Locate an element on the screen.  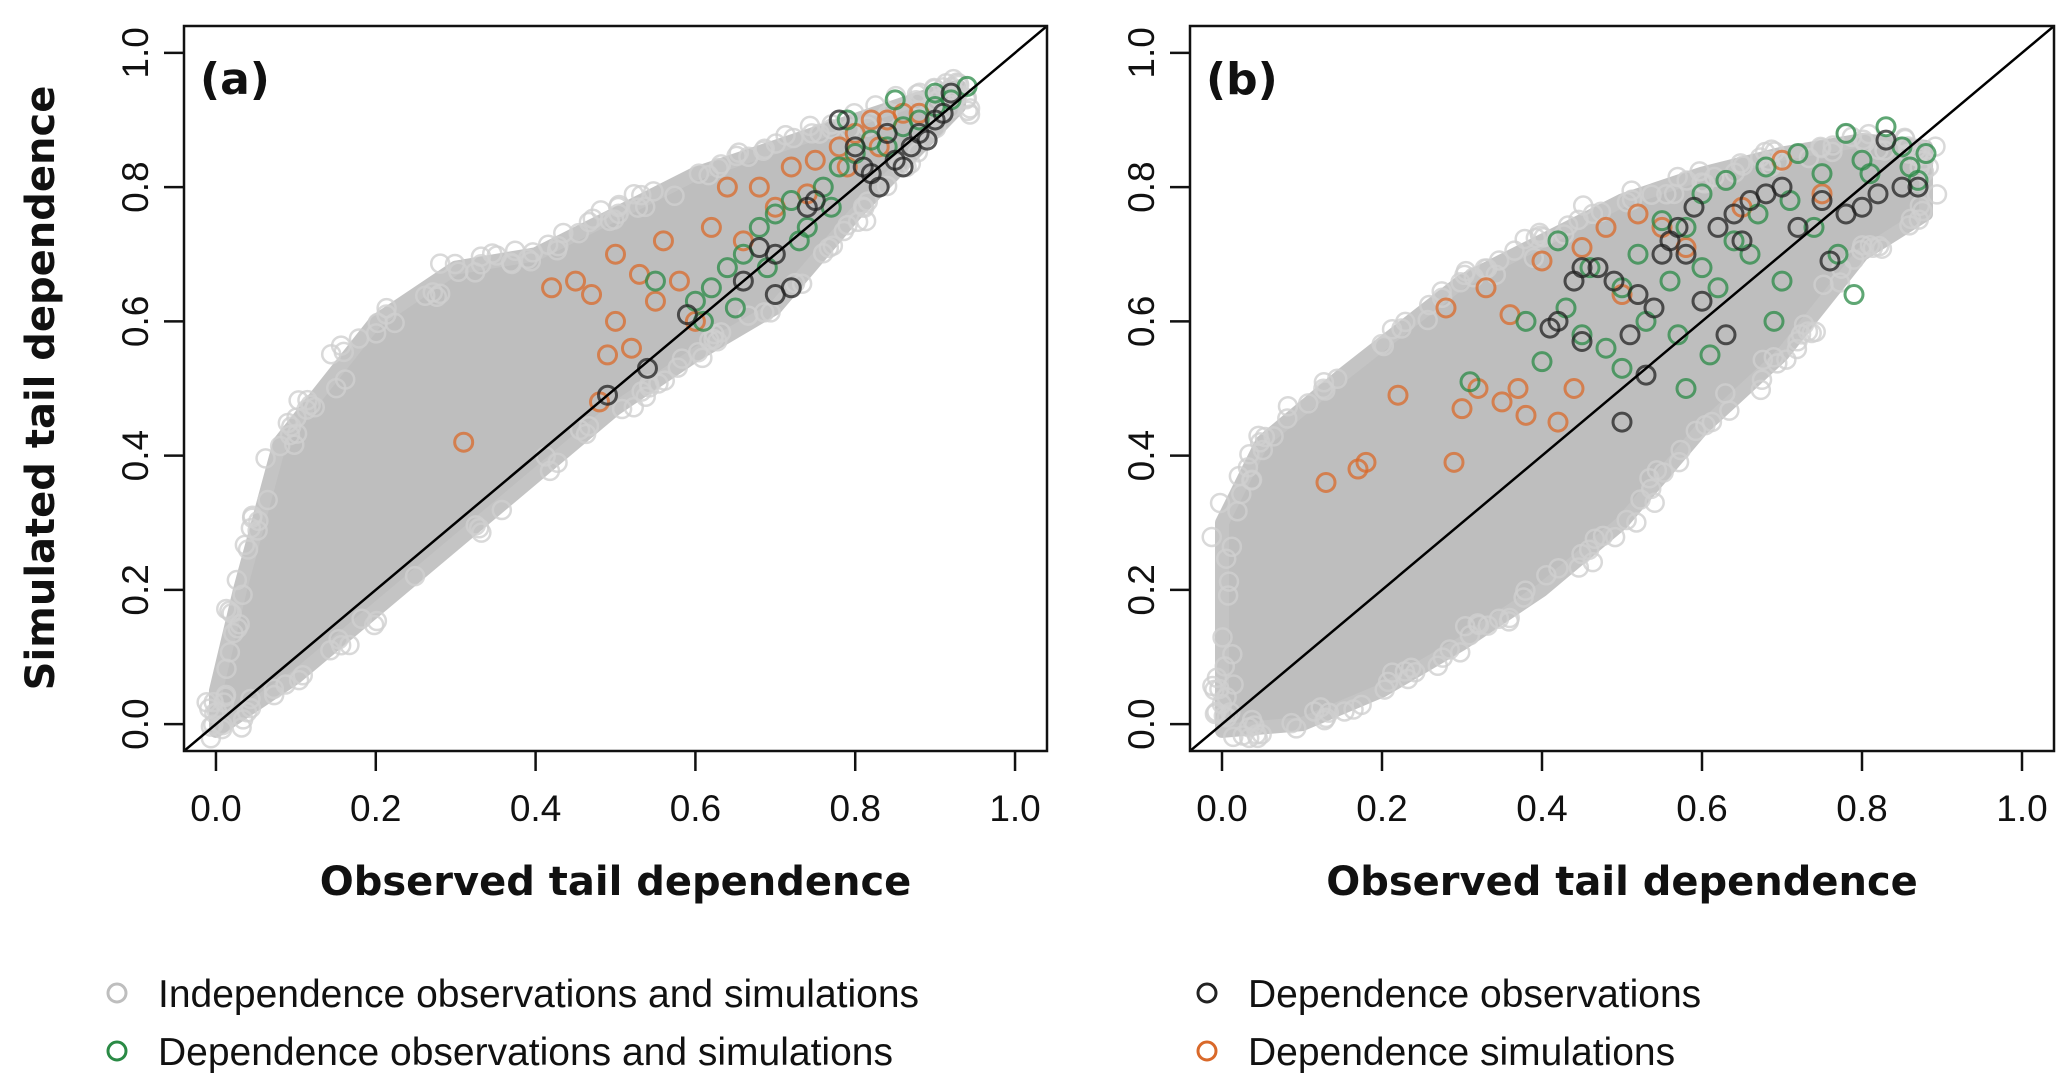
x-tick-label: 0.8 is located at coordinates (1861, 808).